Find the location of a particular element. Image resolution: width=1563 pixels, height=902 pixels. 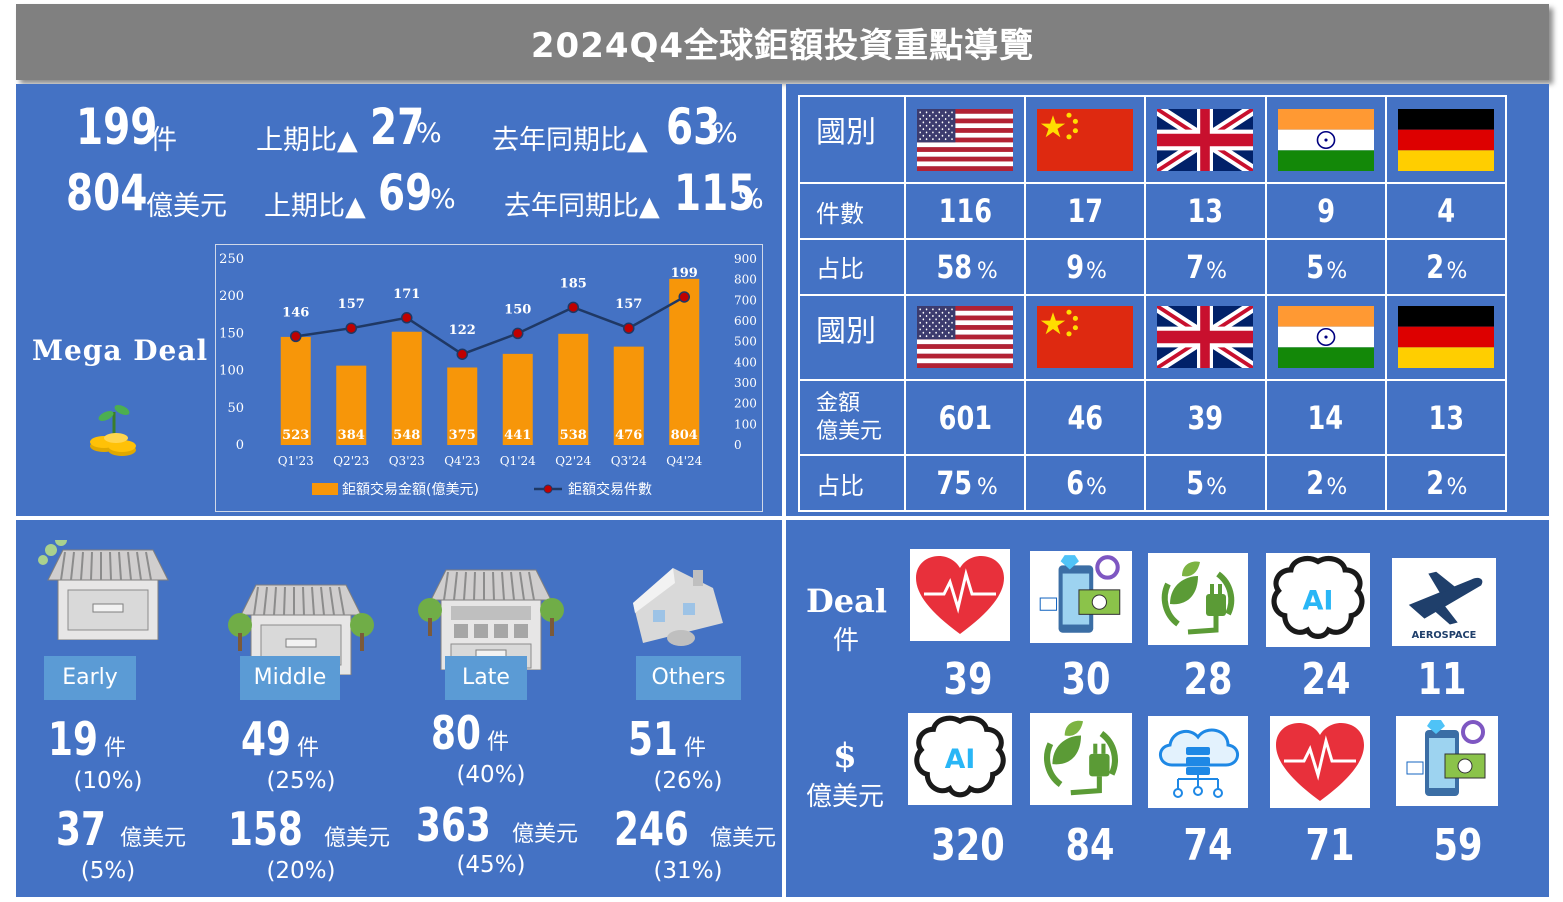

deal-count-value: 24 is located at coordinates (1326, 679).